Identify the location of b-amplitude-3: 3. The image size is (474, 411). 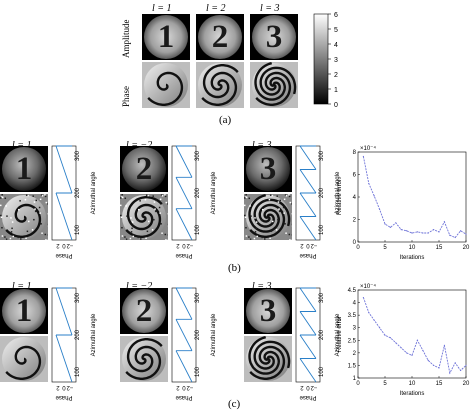
(268, 169).